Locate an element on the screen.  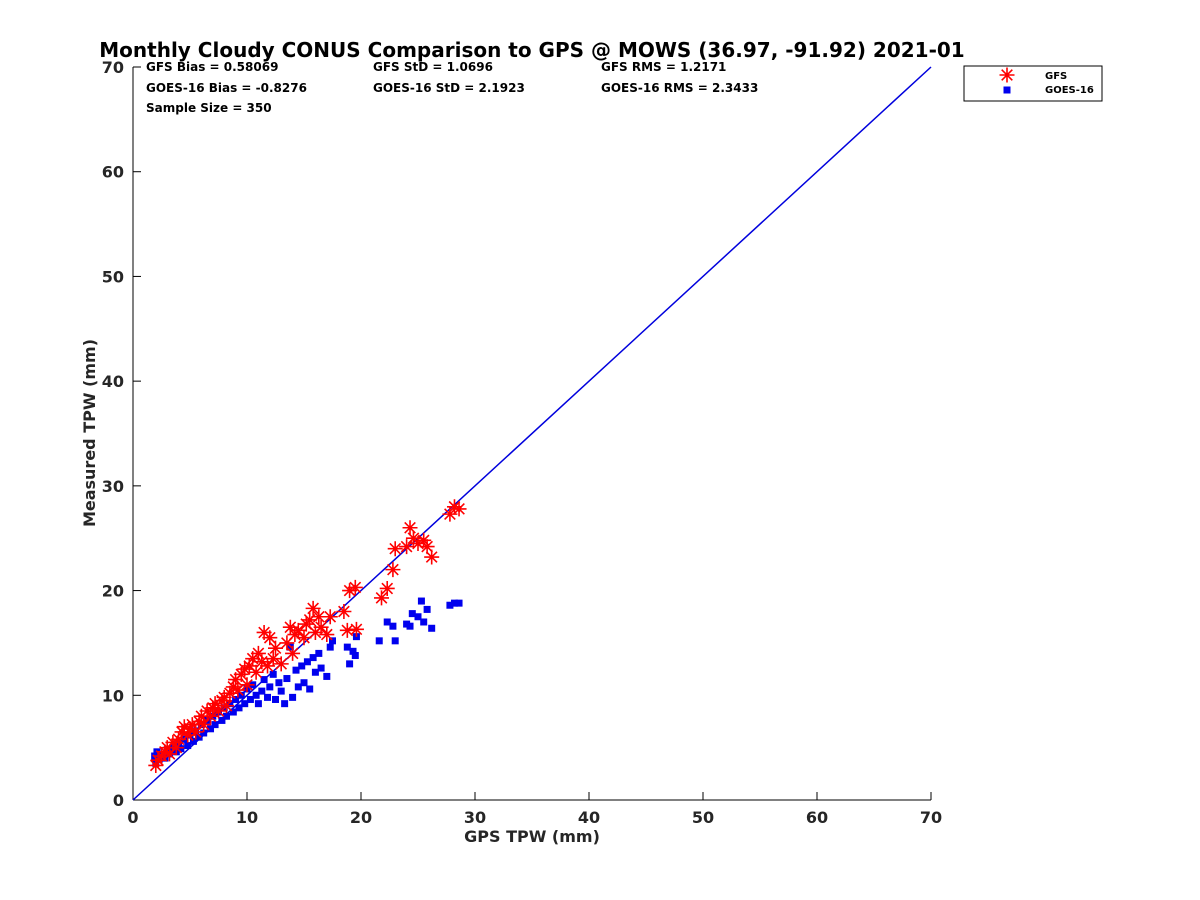
goes16-rms-text: GOES-16 RMS = 2.3433 is located at coordinates (679, 88).